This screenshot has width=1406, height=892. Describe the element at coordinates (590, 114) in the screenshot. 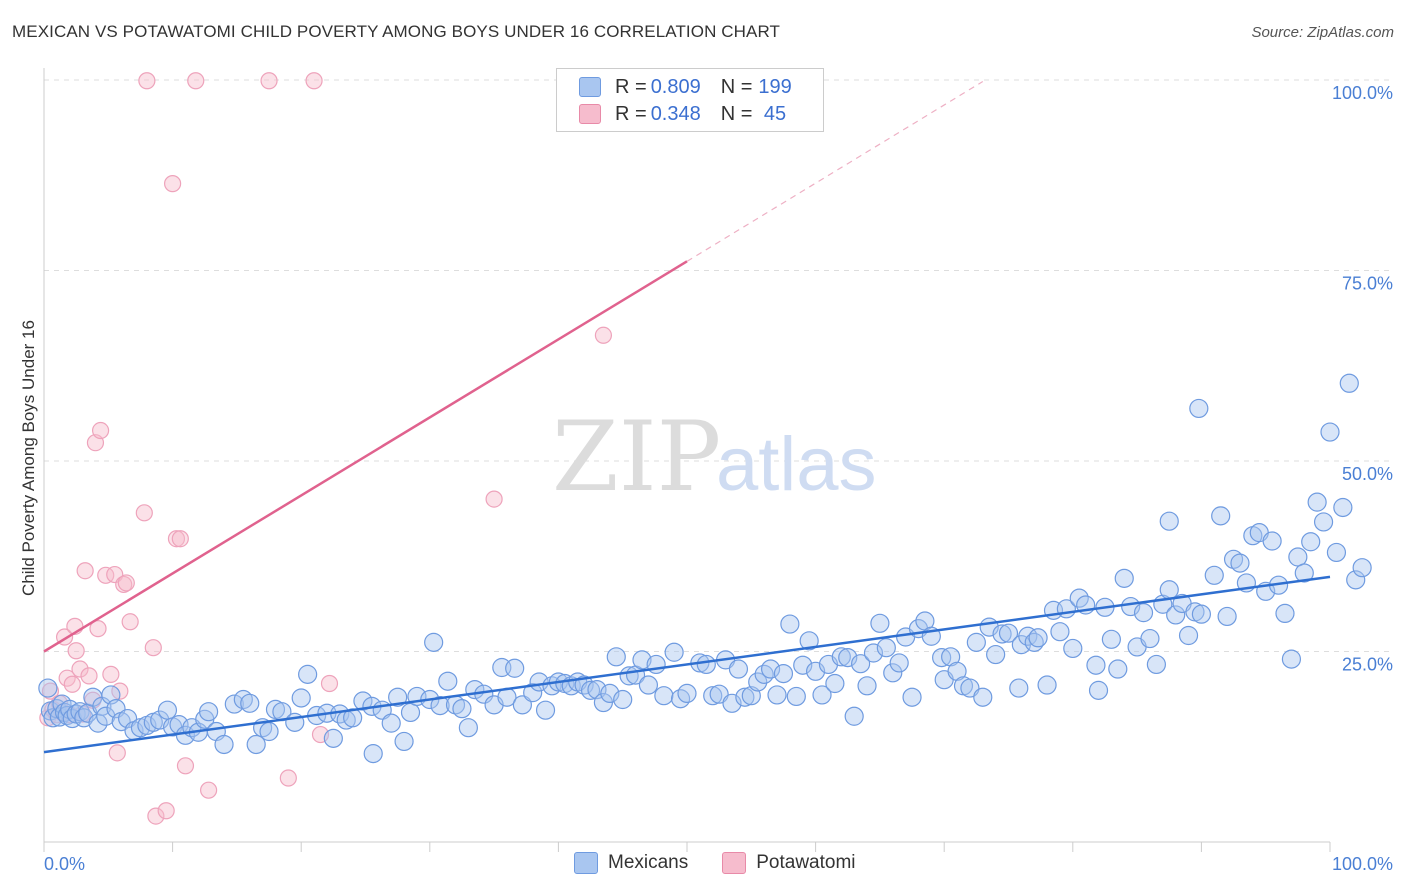

I see `legend-swatch-potawatomi` at that location.